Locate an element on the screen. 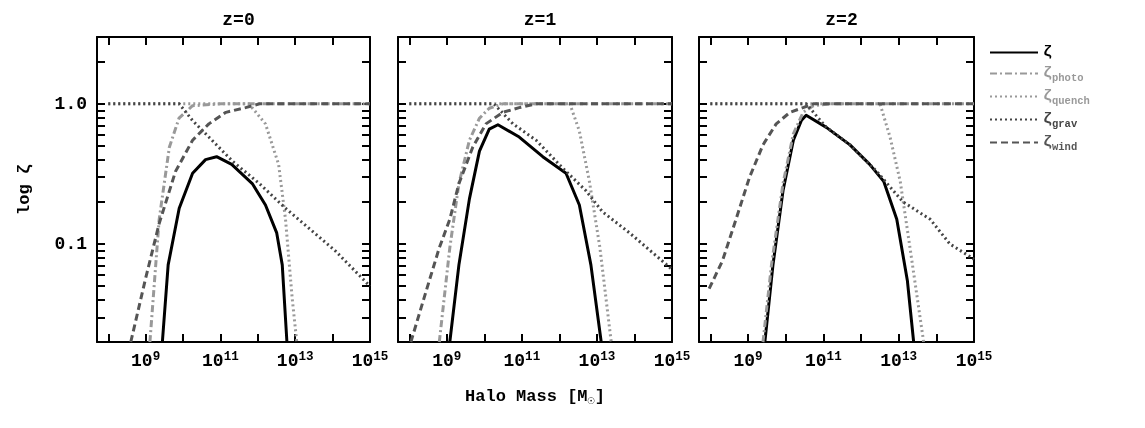 The height and width of the screenshot is (428, 1145). legend-label: ζ is located at coordinates (1048, 52).